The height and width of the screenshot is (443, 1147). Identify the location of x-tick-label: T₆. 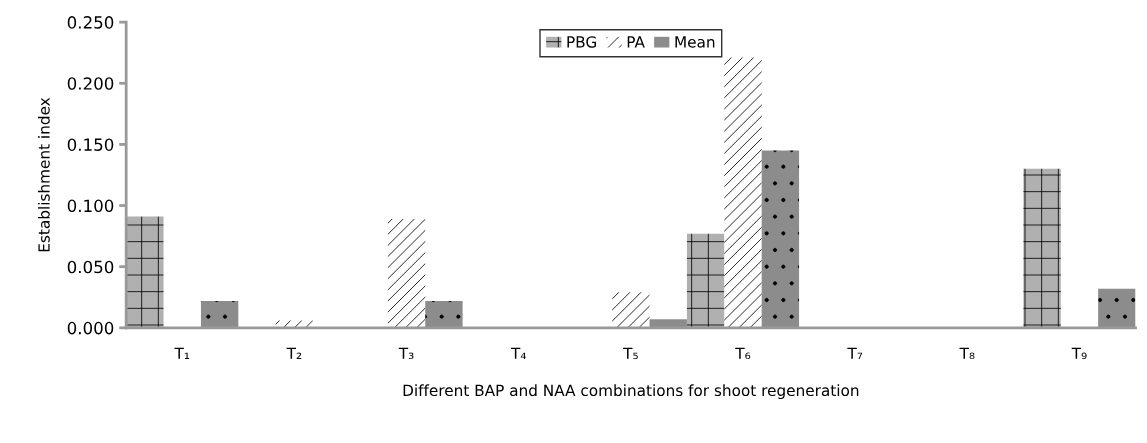
(743, 353).